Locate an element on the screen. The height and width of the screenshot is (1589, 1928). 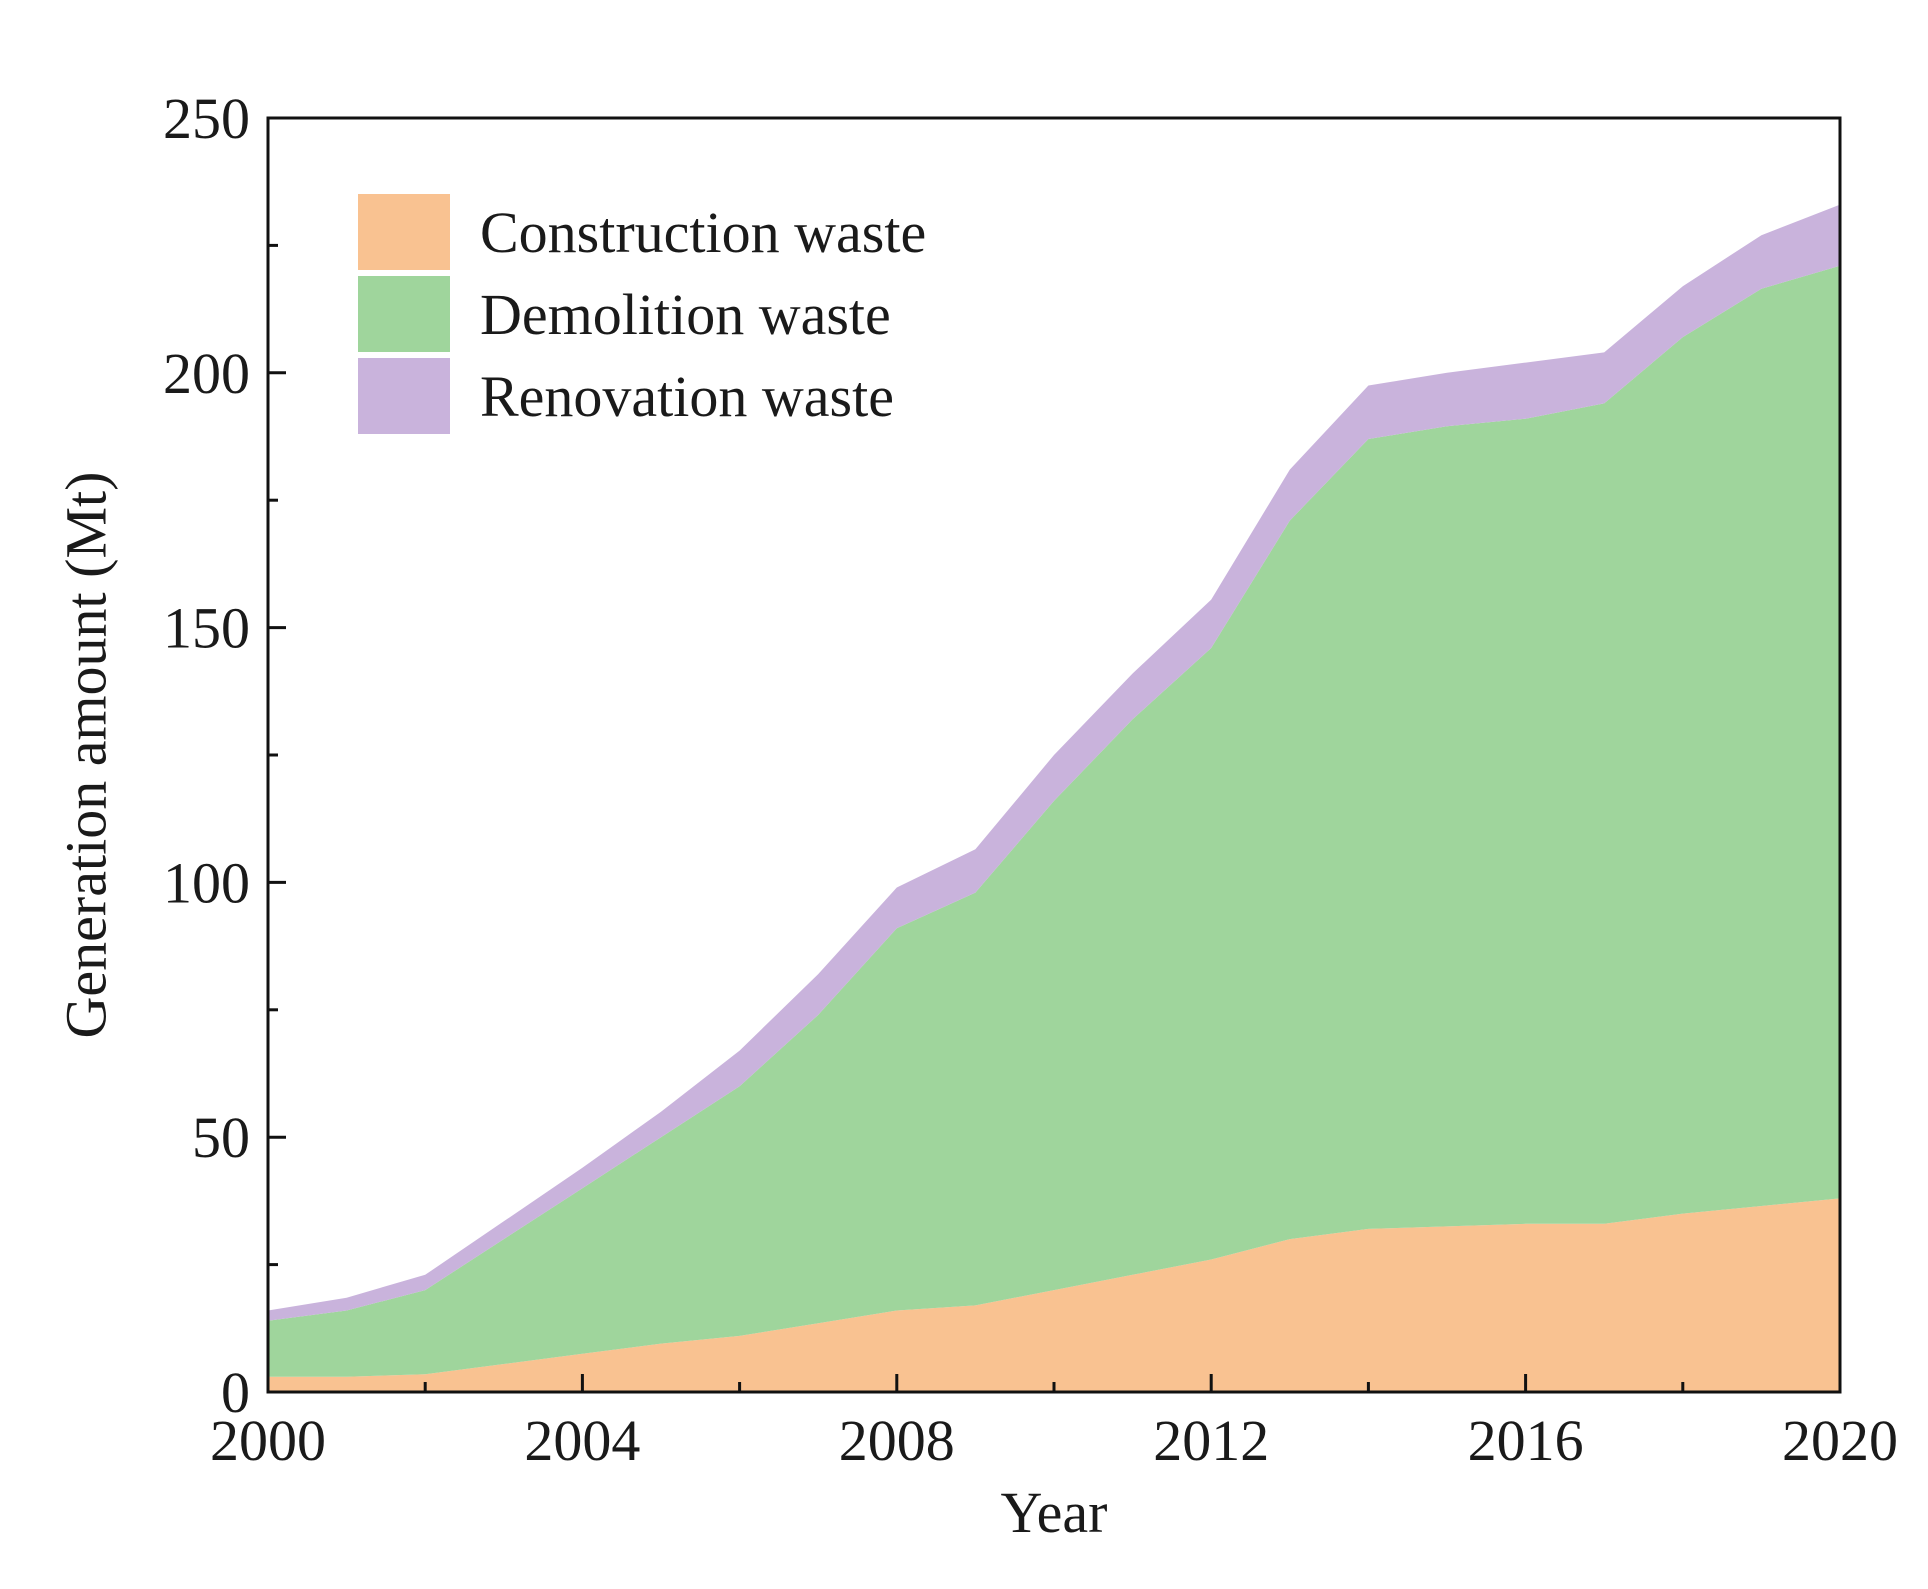
x-tick-label: 2016 is located at coordinates (1526, 1440).